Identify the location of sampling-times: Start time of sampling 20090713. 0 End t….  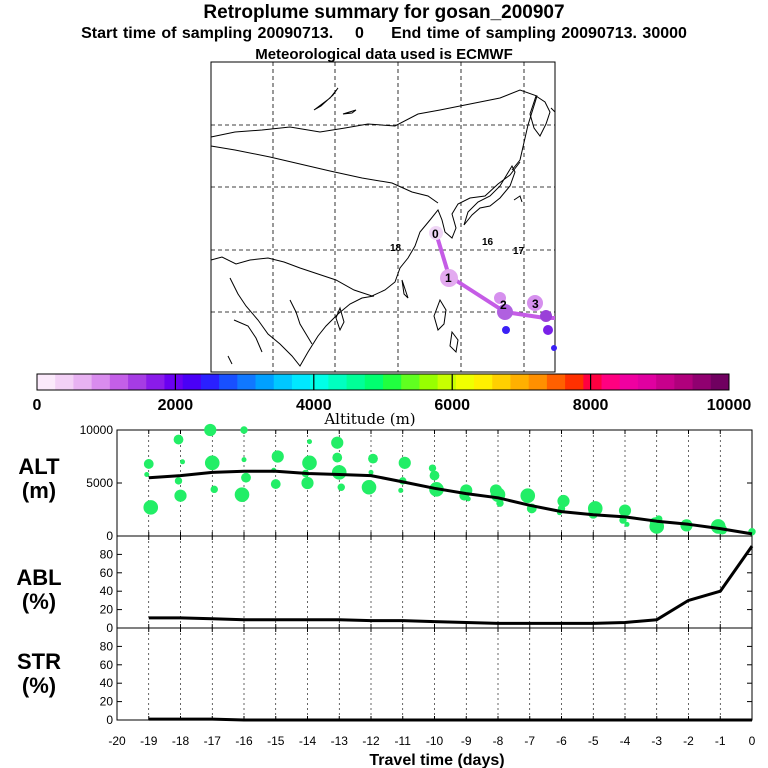
(384, 34).